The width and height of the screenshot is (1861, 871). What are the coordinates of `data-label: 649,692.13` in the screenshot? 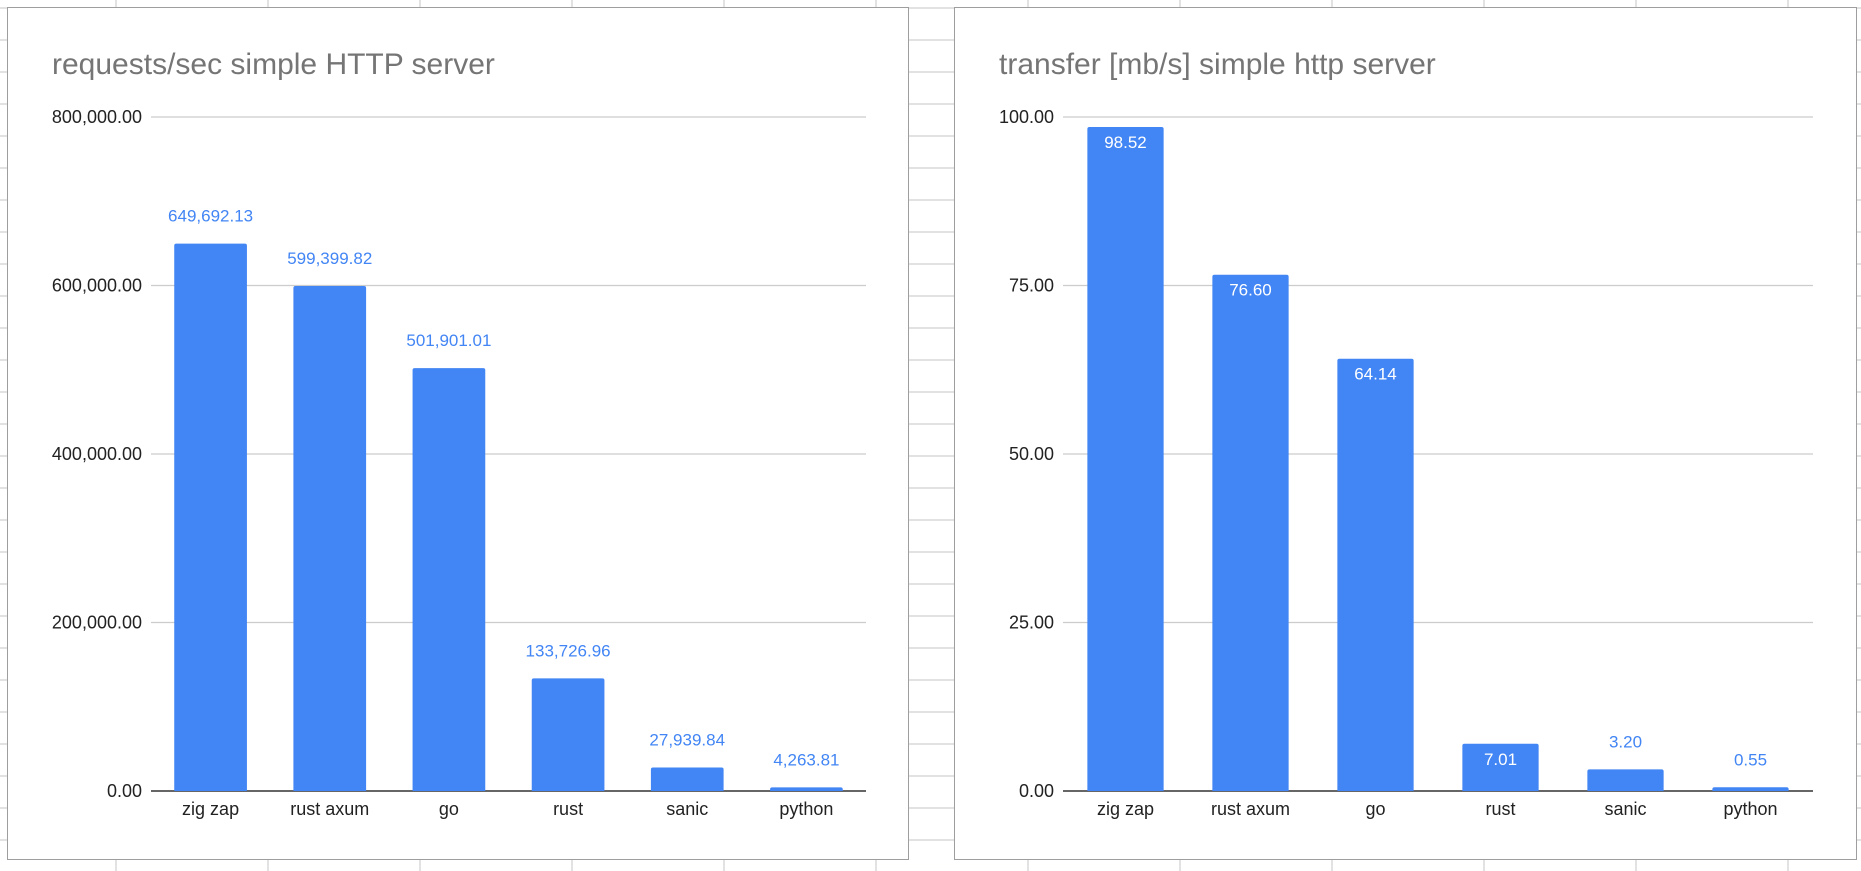 It's located at (210, 216).